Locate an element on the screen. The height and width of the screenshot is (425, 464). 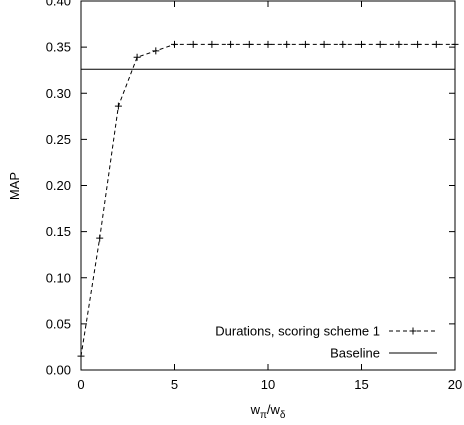
x-axis-label: wπ/wδ is located at coordinates (268, 411).